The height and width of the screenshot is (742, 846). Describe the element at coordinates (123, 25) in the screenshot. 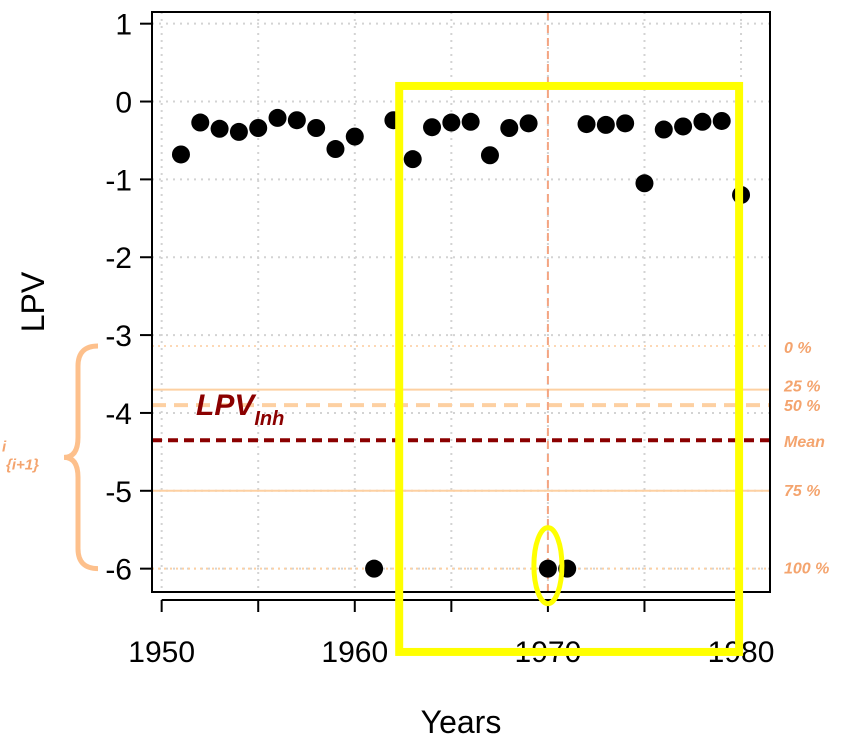

I see `y-tick-label: 1` at that location.